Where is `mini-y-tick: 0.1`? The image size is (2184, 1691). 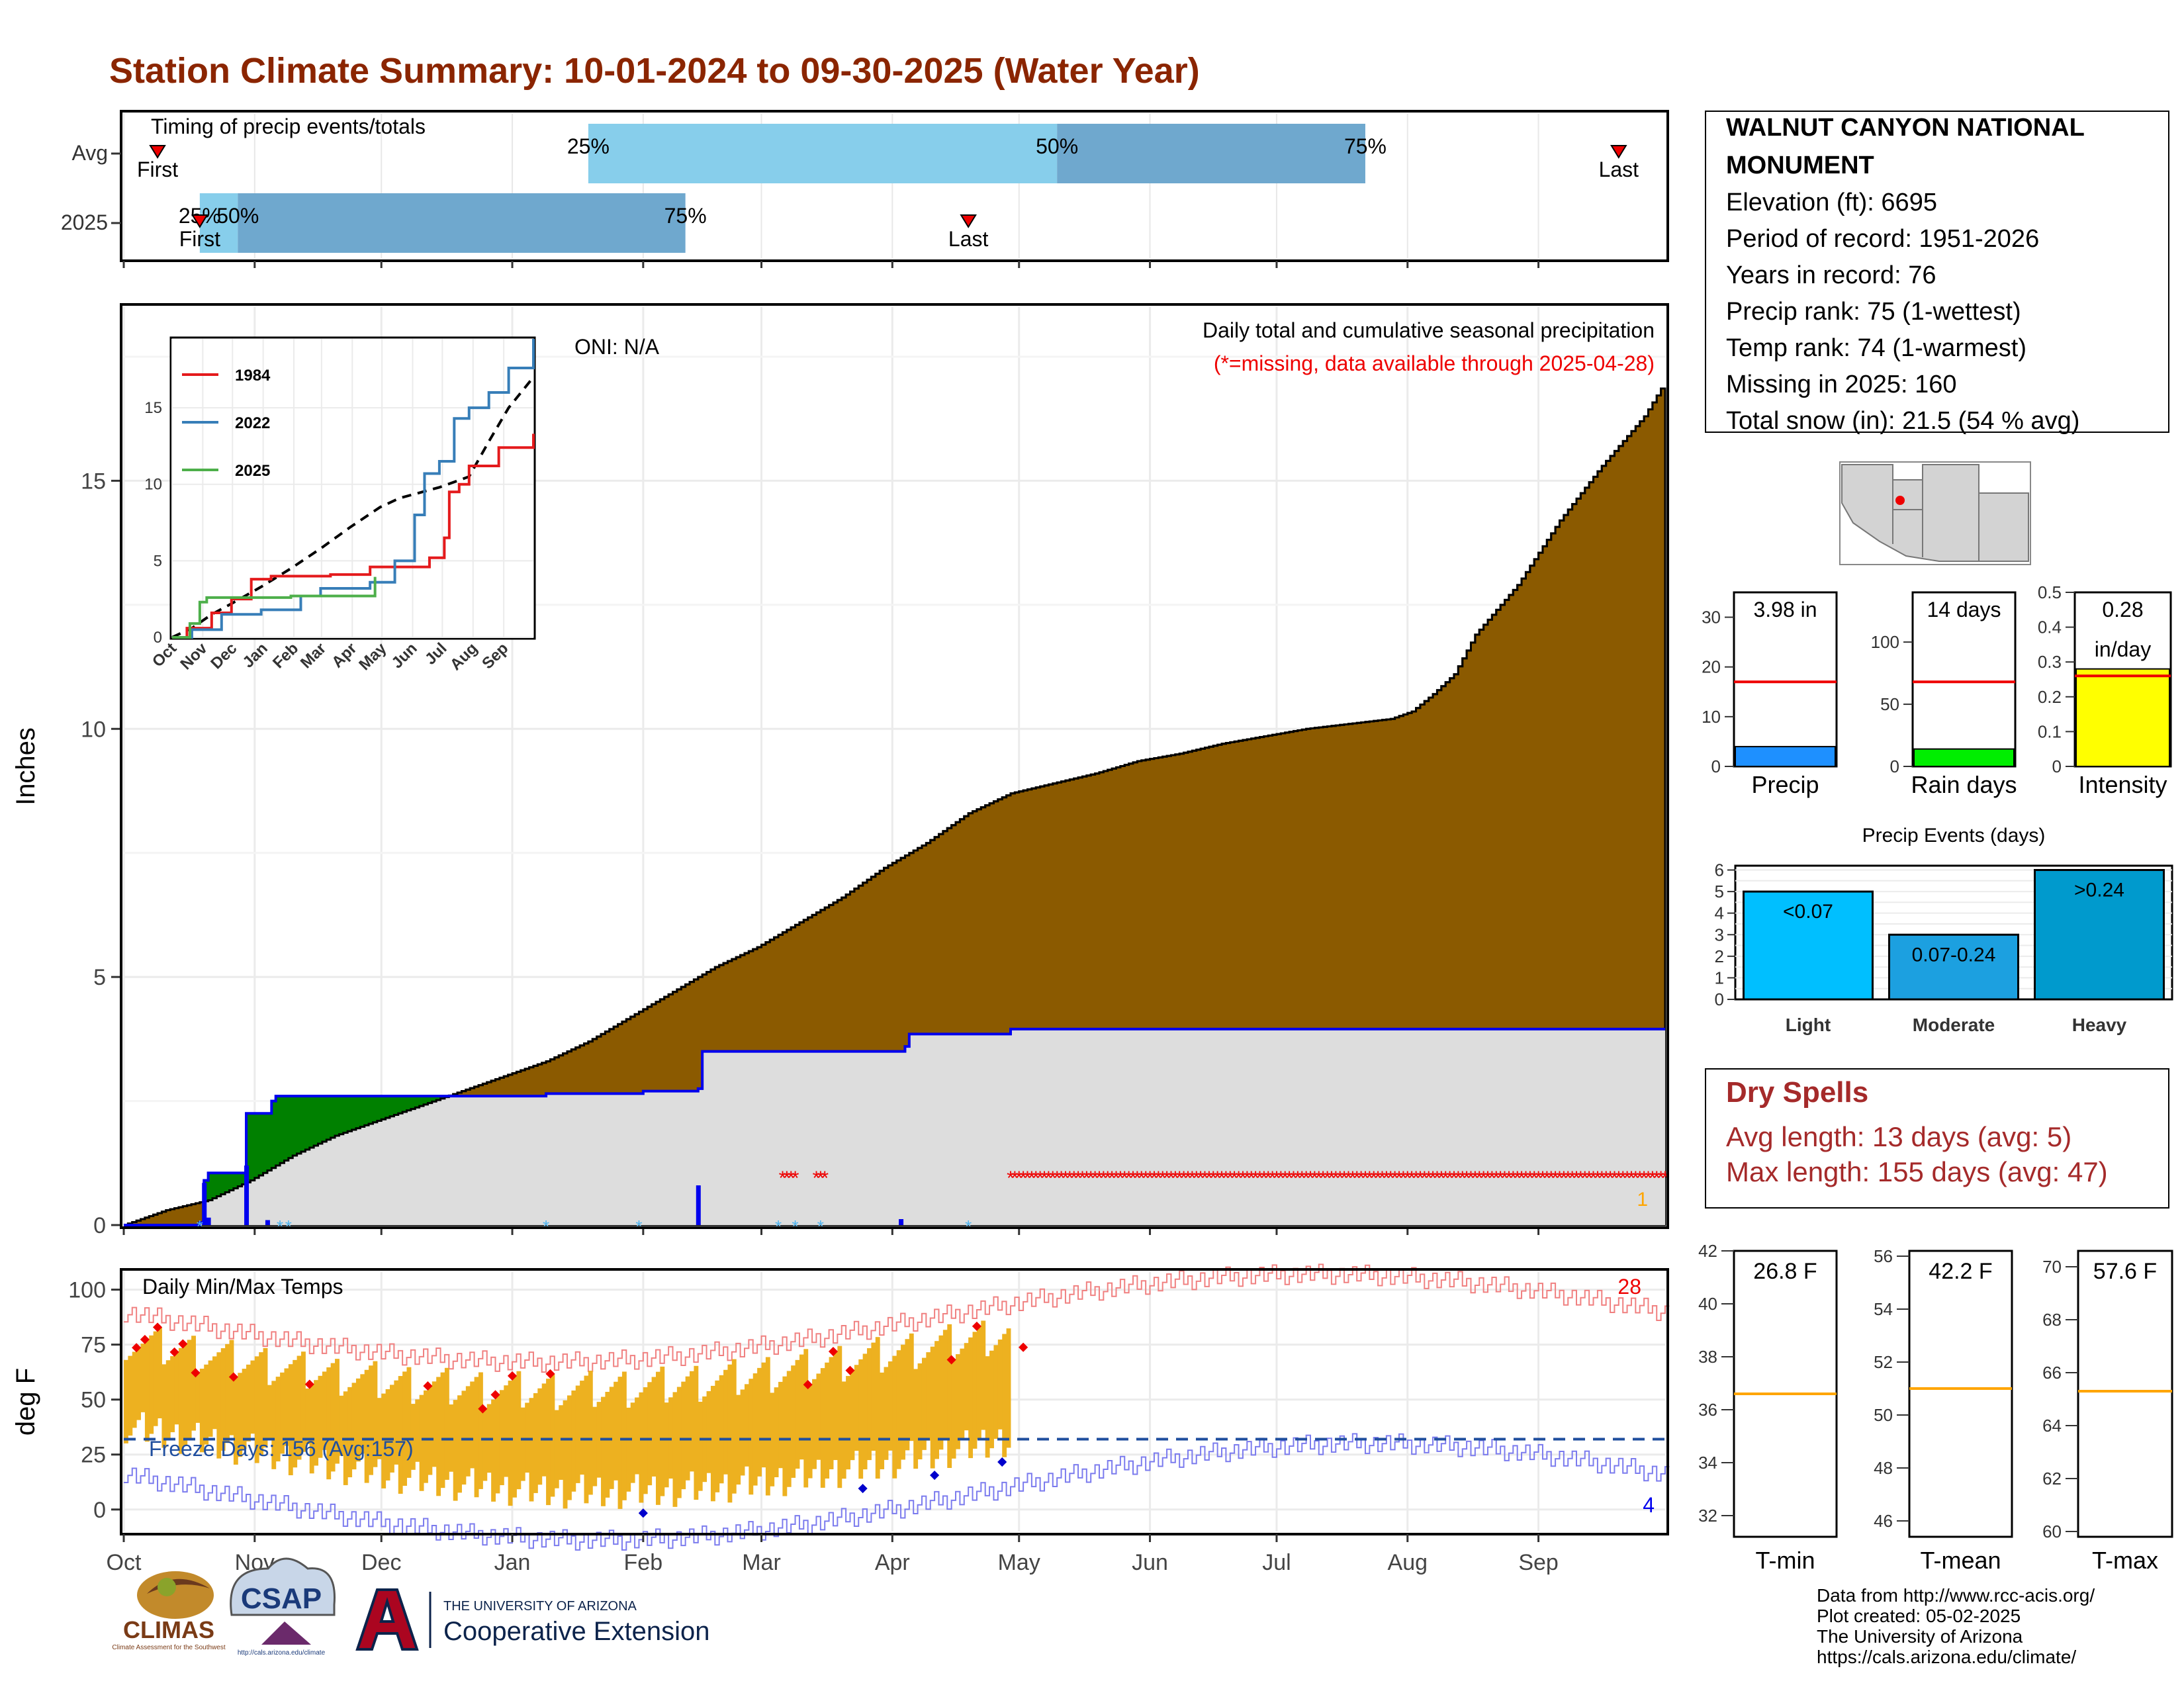 mini-y-tick: 0.1 is located at coordinates (2050, 731).